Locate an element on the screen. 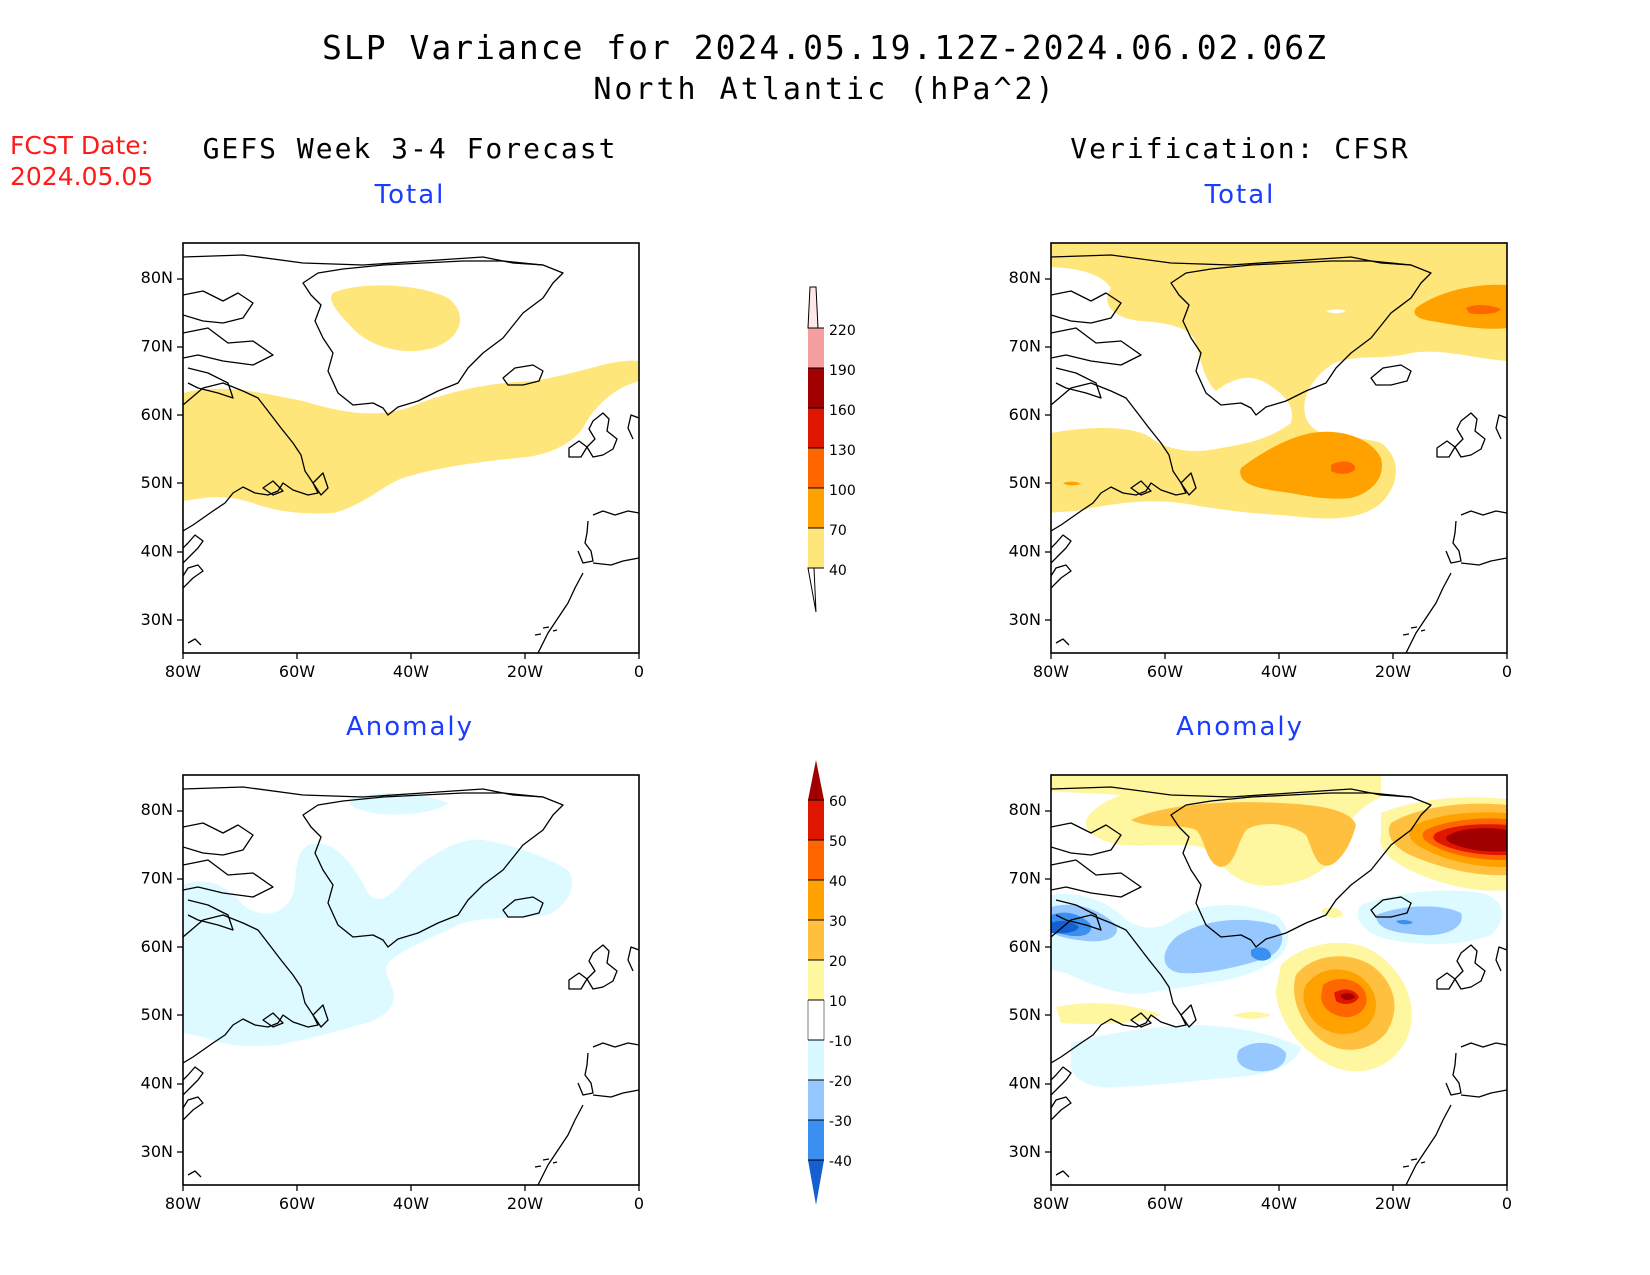 The width and height of the screenshot is (1650, 1275). colorbar-total: 220 190 160 130 100 70 40 is located at coordinates (831, 449).